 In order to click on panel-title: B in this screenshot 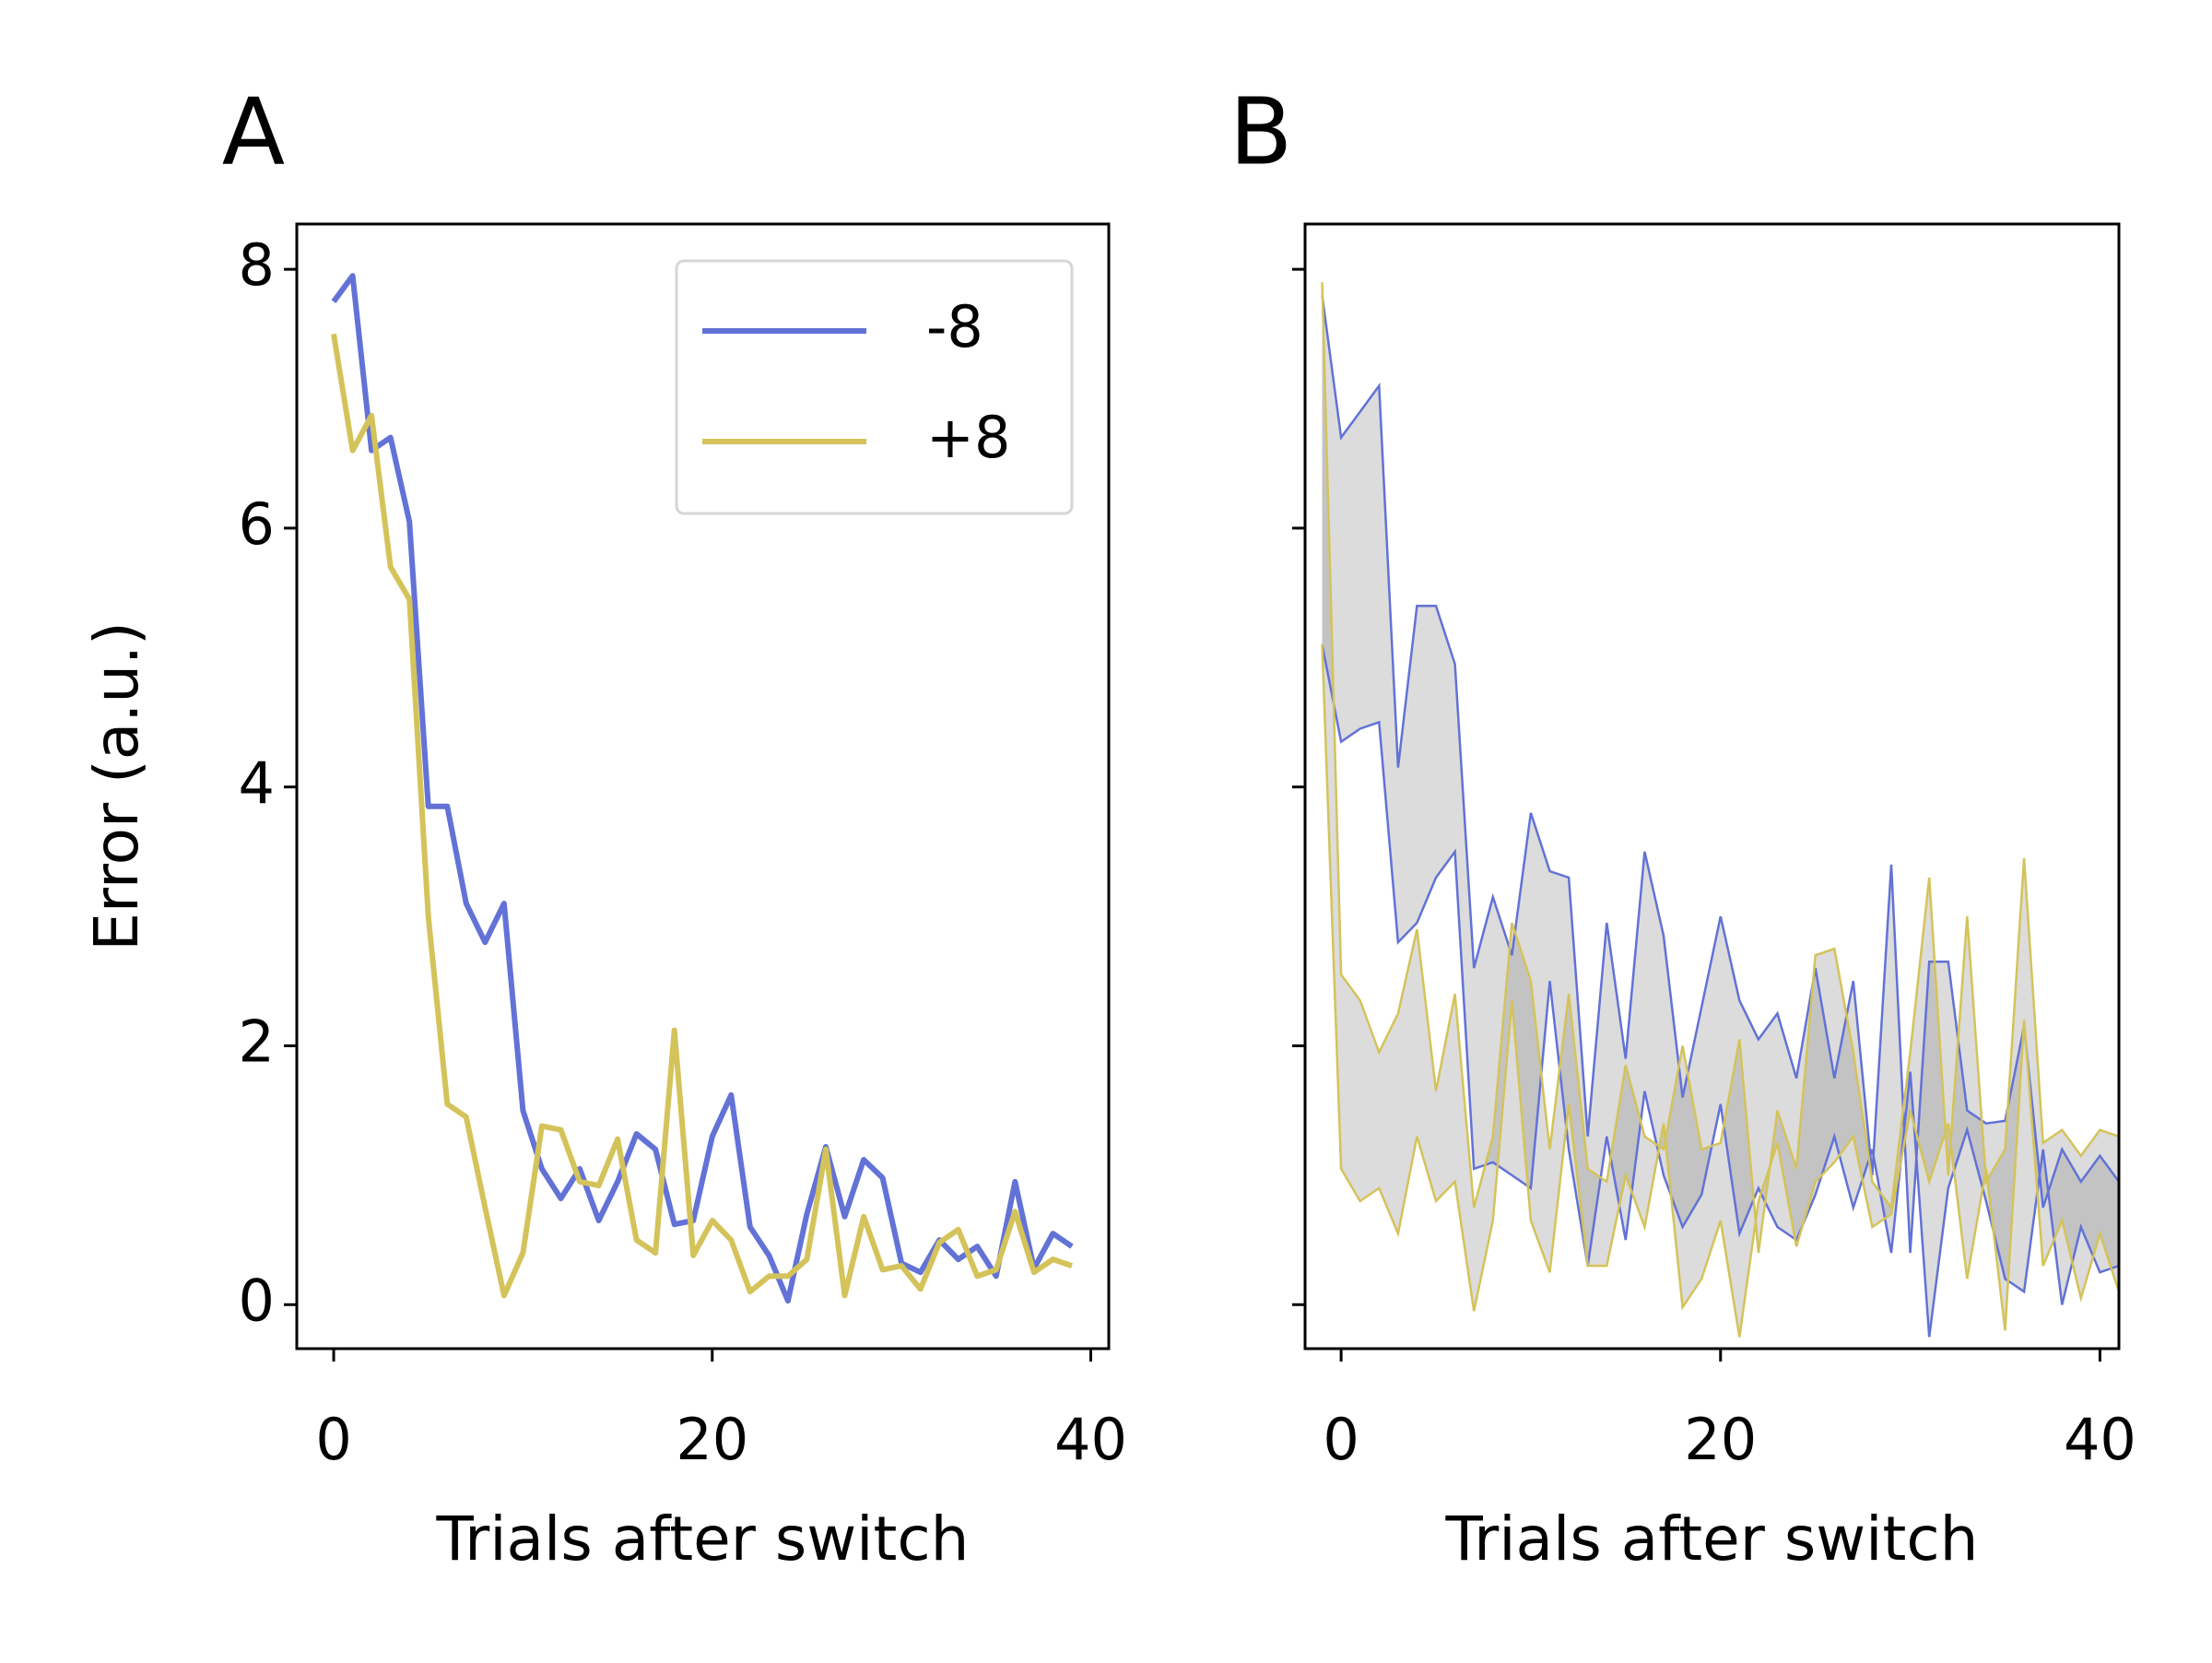, I will do `click(1261, 131)`.